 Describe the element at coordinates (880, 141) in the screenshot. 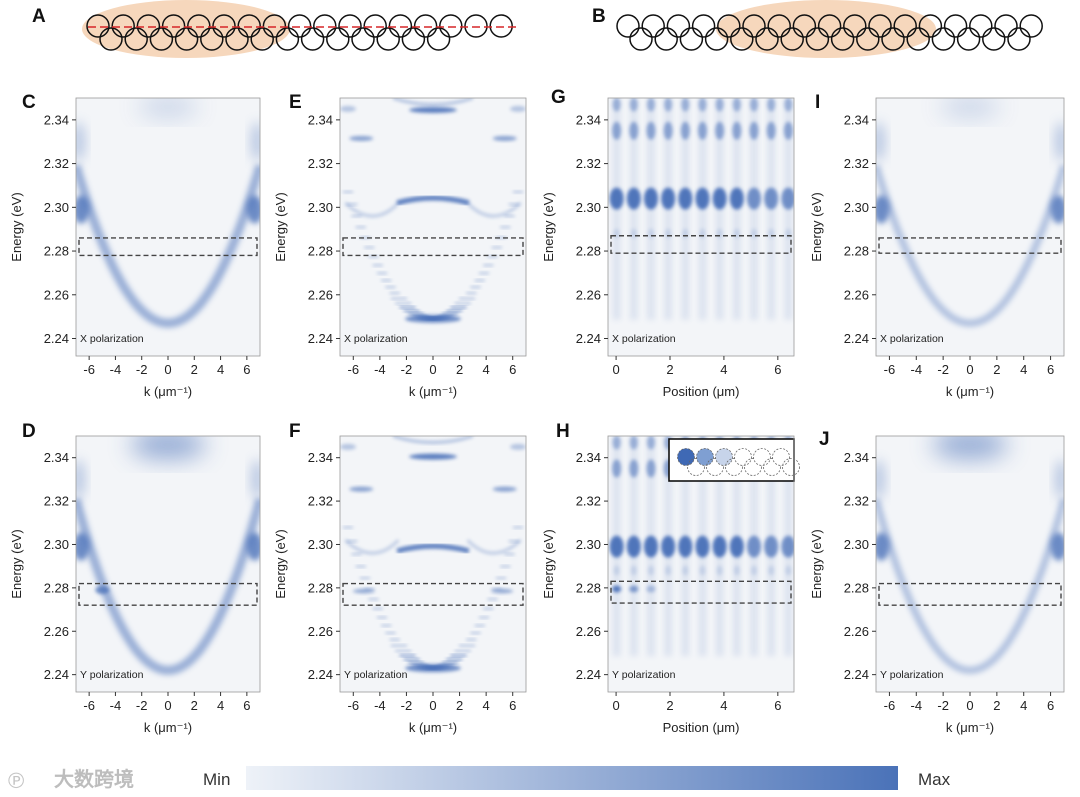

I see `upper-band-glow` at that location.